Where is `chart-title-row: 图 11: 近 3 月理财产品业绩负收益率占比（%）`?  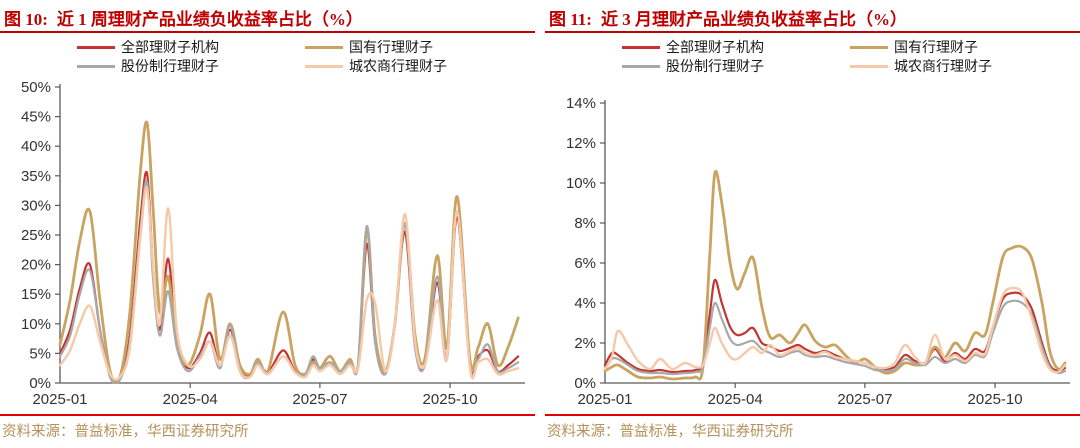 chart-title-row: 图 11: 近 3 月理财产品业绩负收益率占比（%） is located at coordinates (728, 17).